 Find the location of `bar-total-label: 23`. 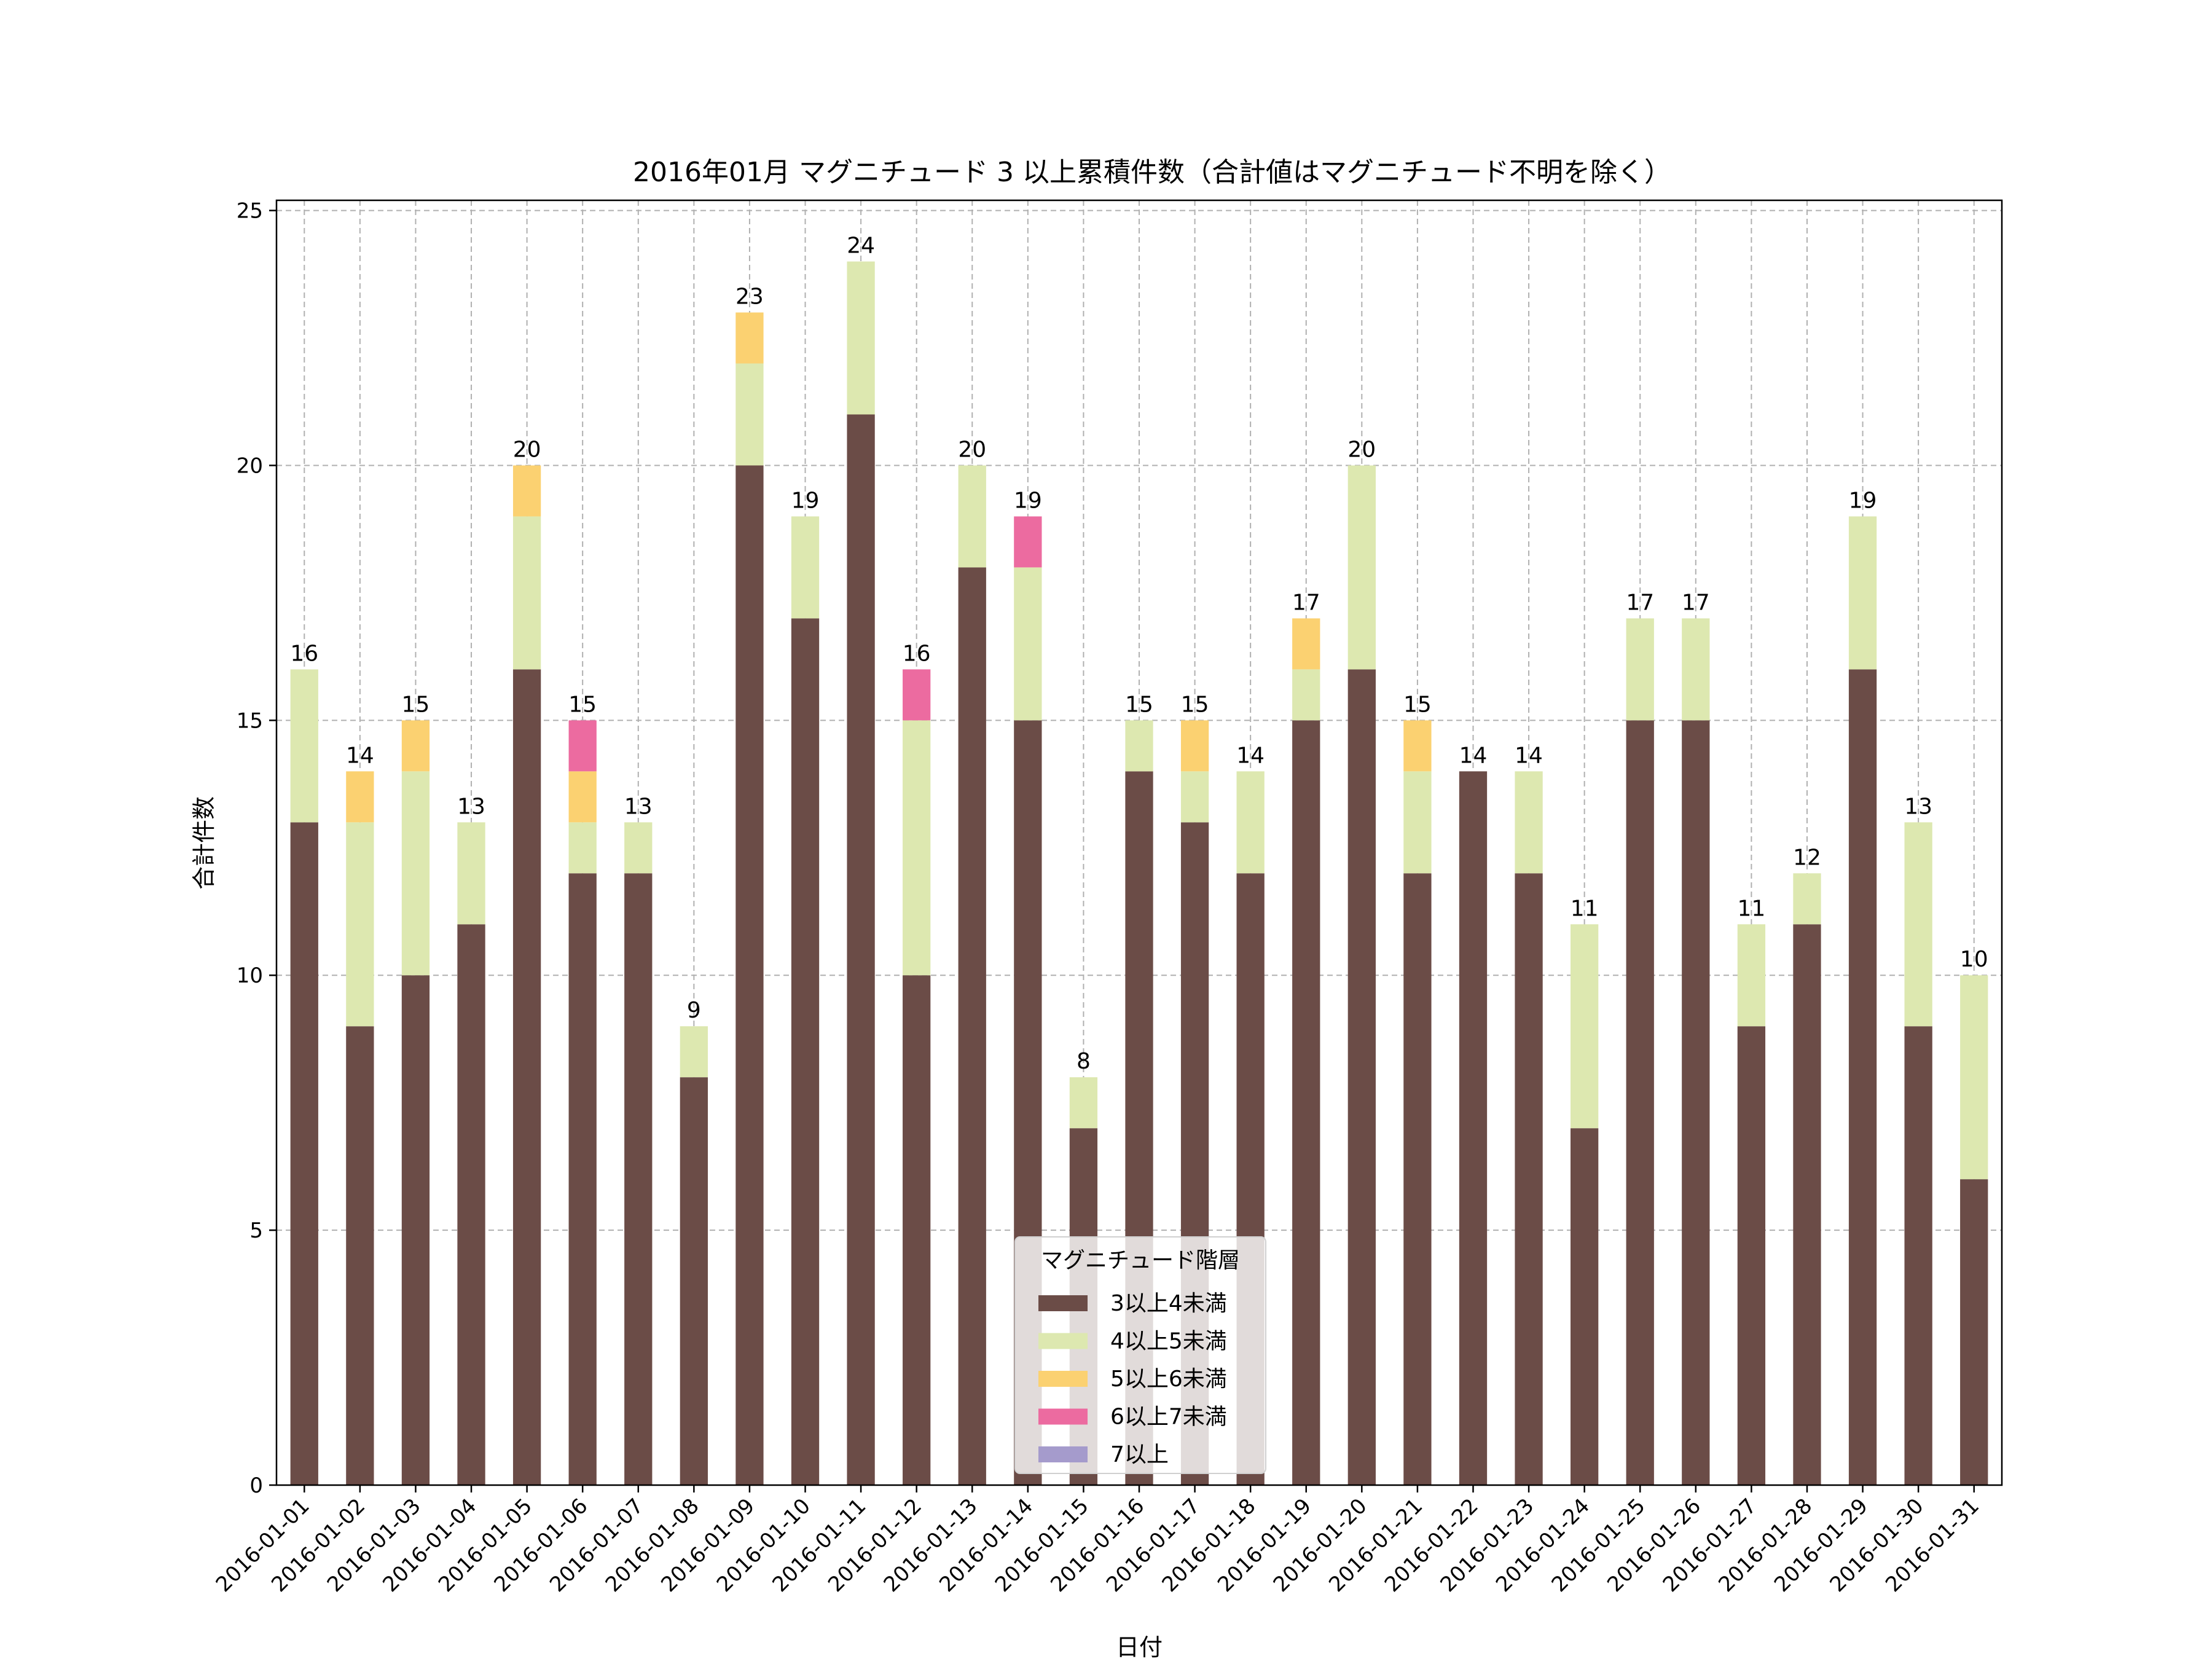

bar-total-label: 23 is located at coordinates (749, 297).